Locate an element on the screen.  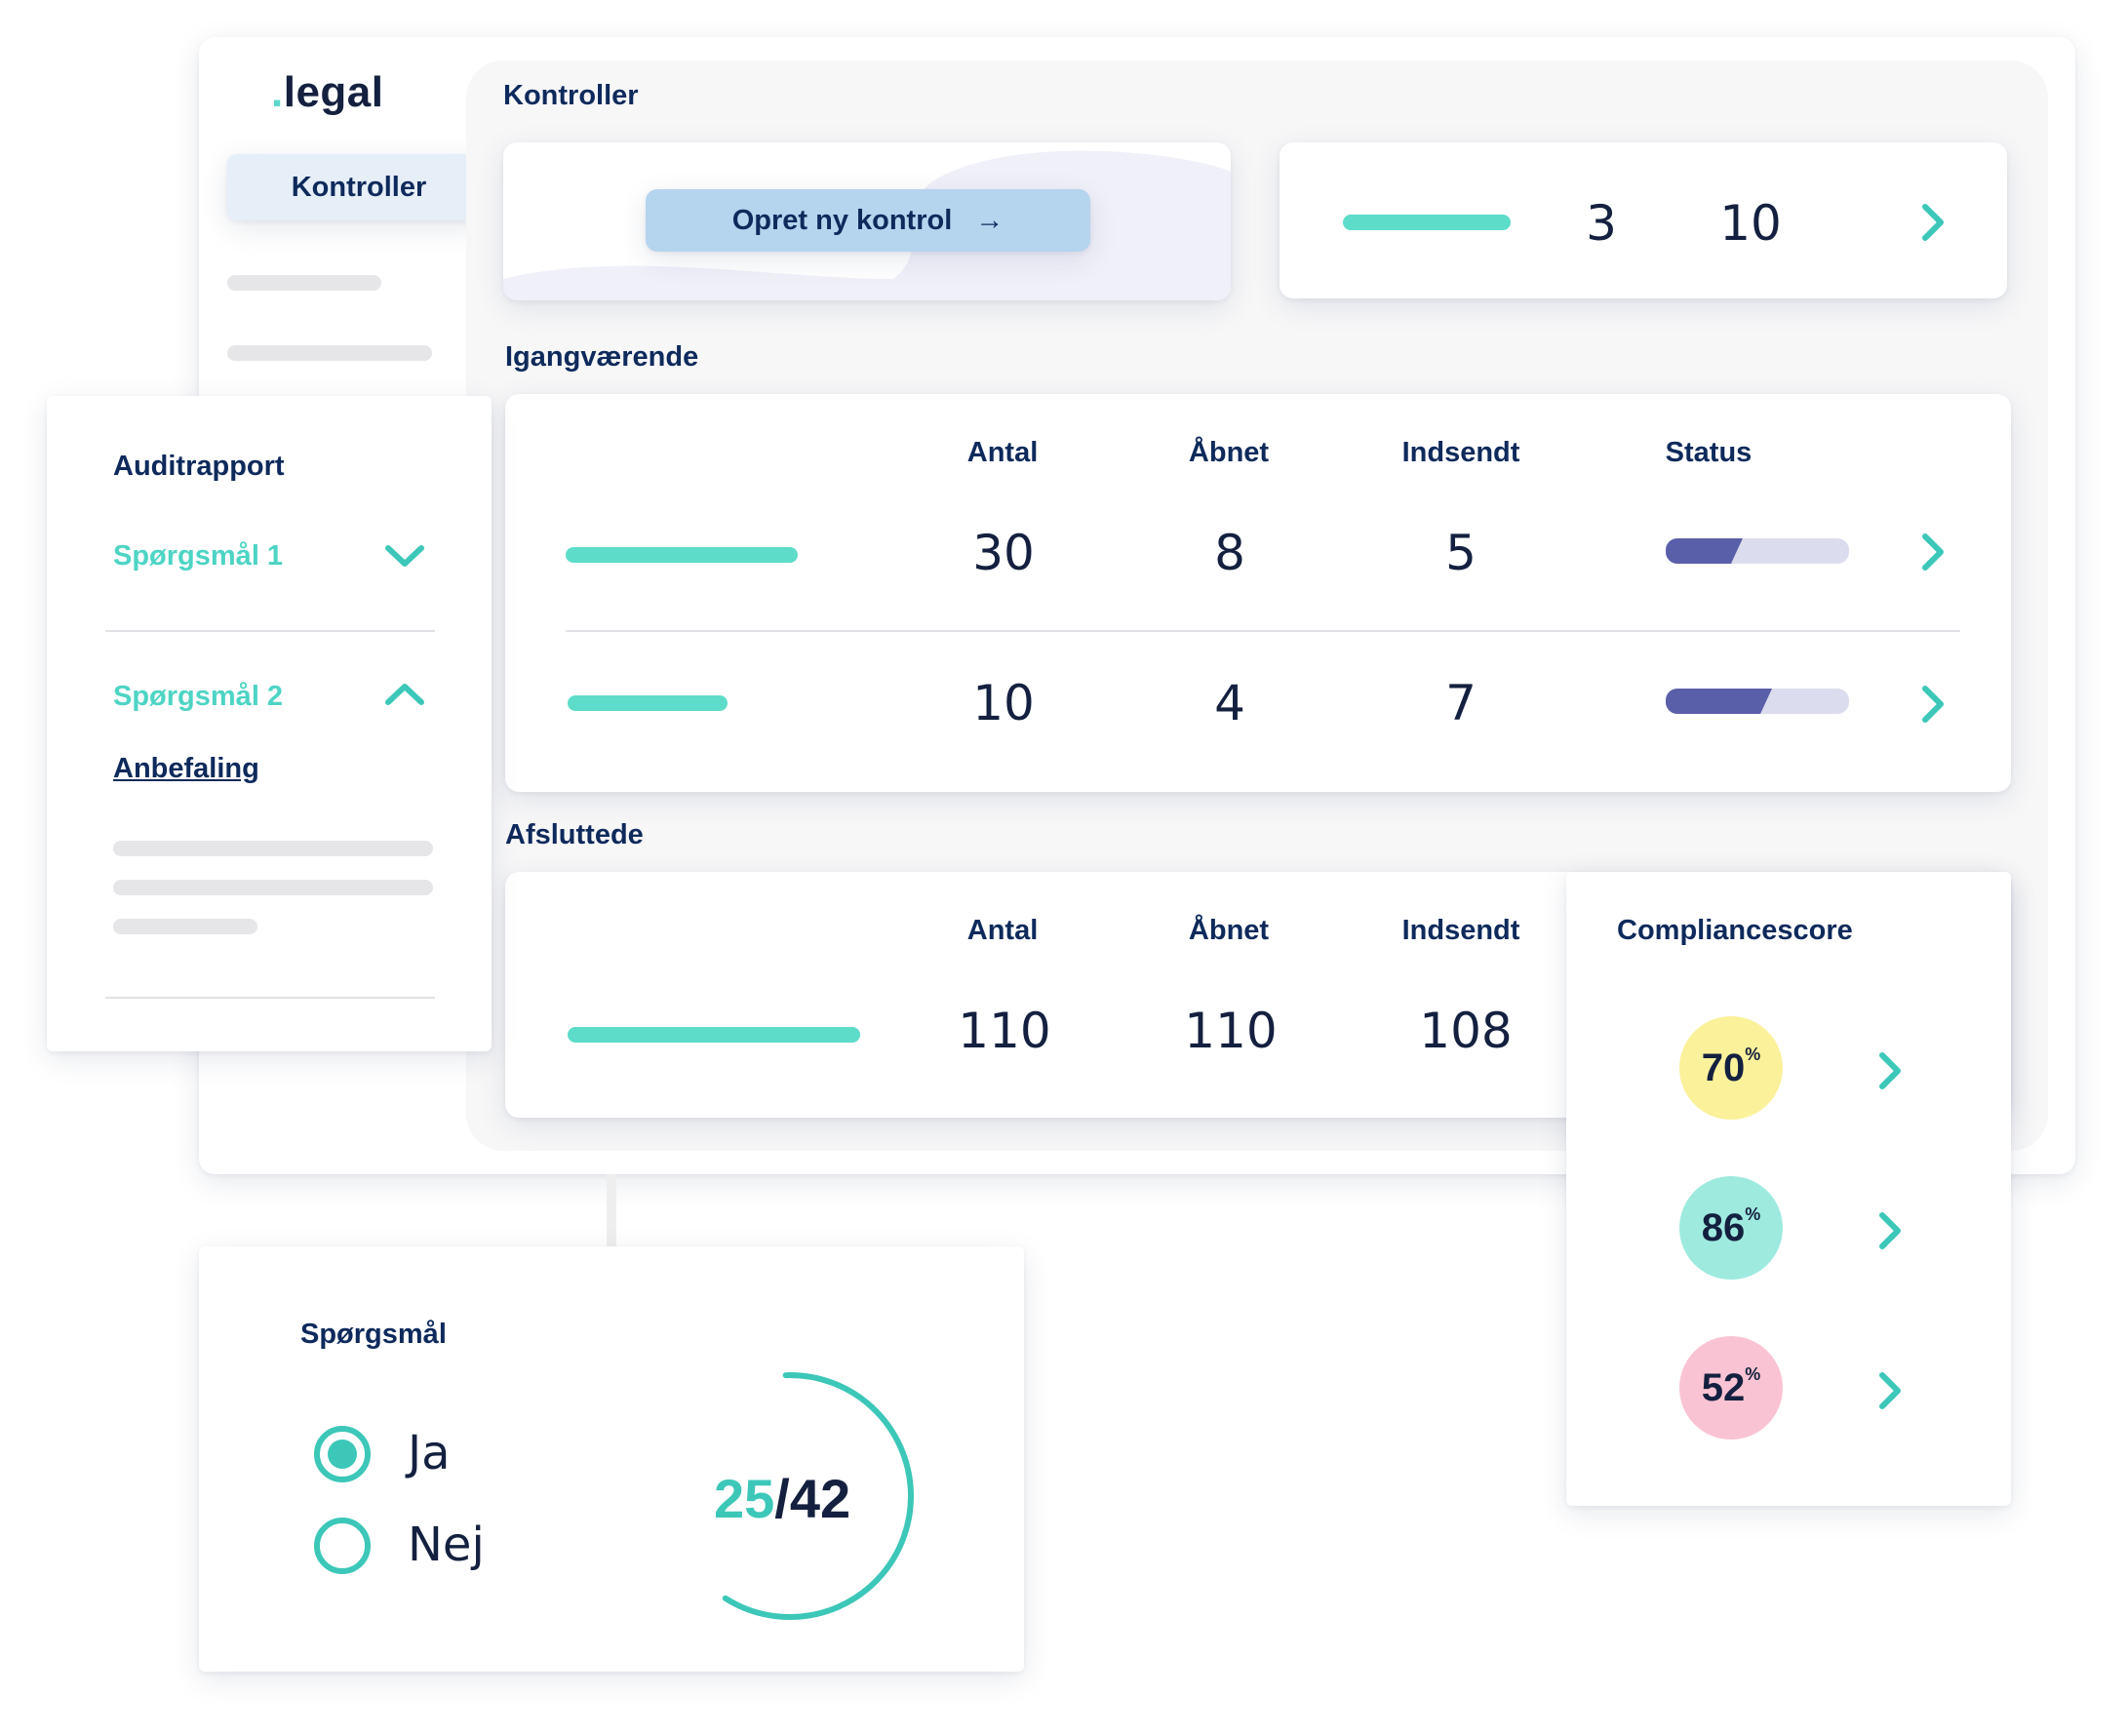
radio-no is located at coordinates (342, 1546).